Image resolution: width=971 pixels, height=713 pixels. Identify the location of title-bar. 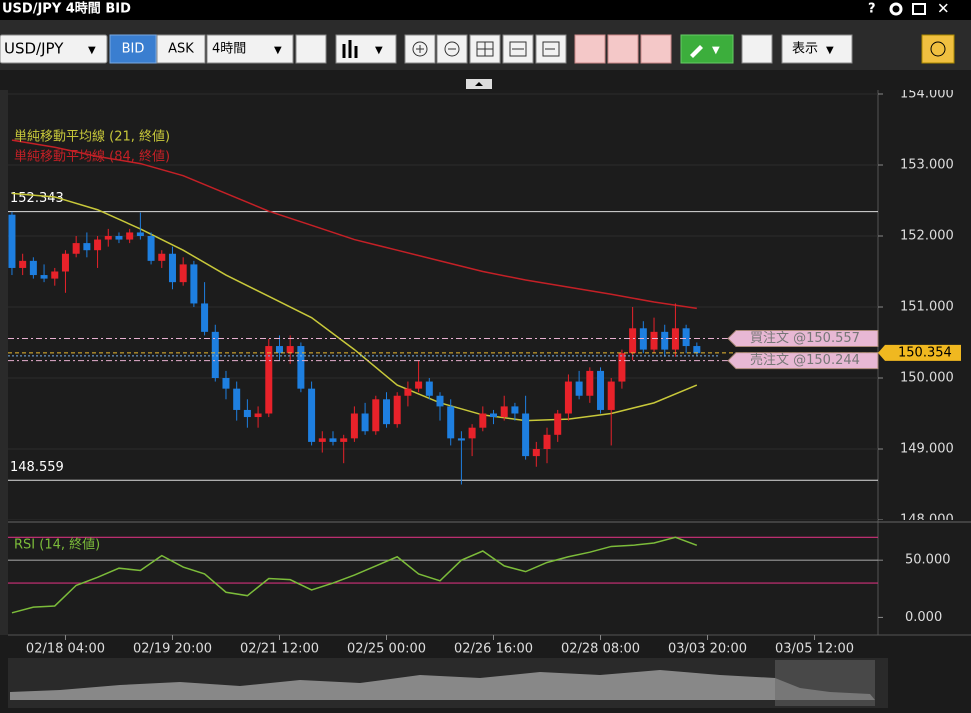
(485, 10).